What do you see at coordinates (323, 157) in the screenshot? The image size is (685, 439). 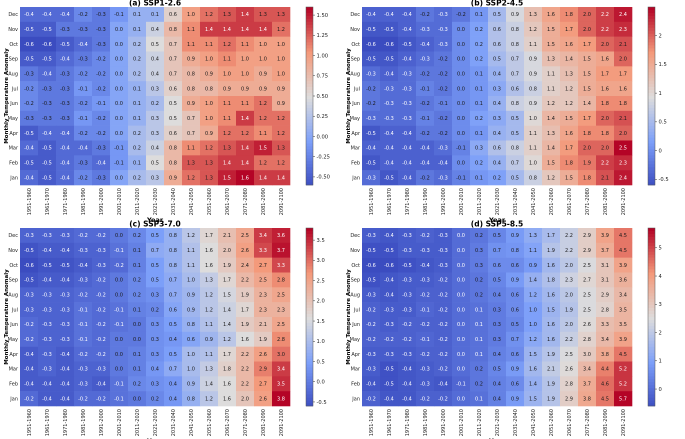 I see `colorbar-tick-label: -0.25` at bounding box center [323, 157].